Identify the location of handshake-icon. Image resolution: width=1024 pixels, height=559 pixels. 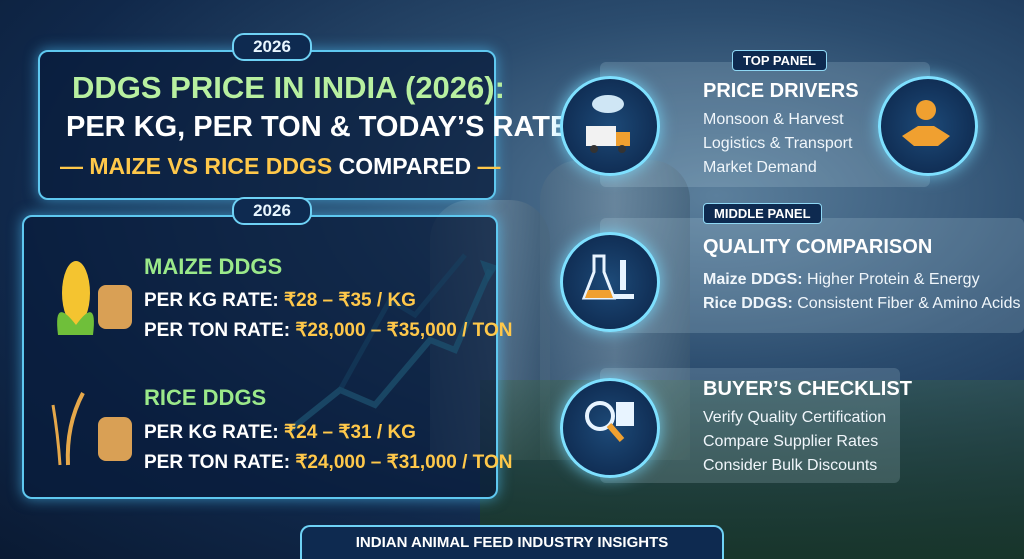
(926, 123).